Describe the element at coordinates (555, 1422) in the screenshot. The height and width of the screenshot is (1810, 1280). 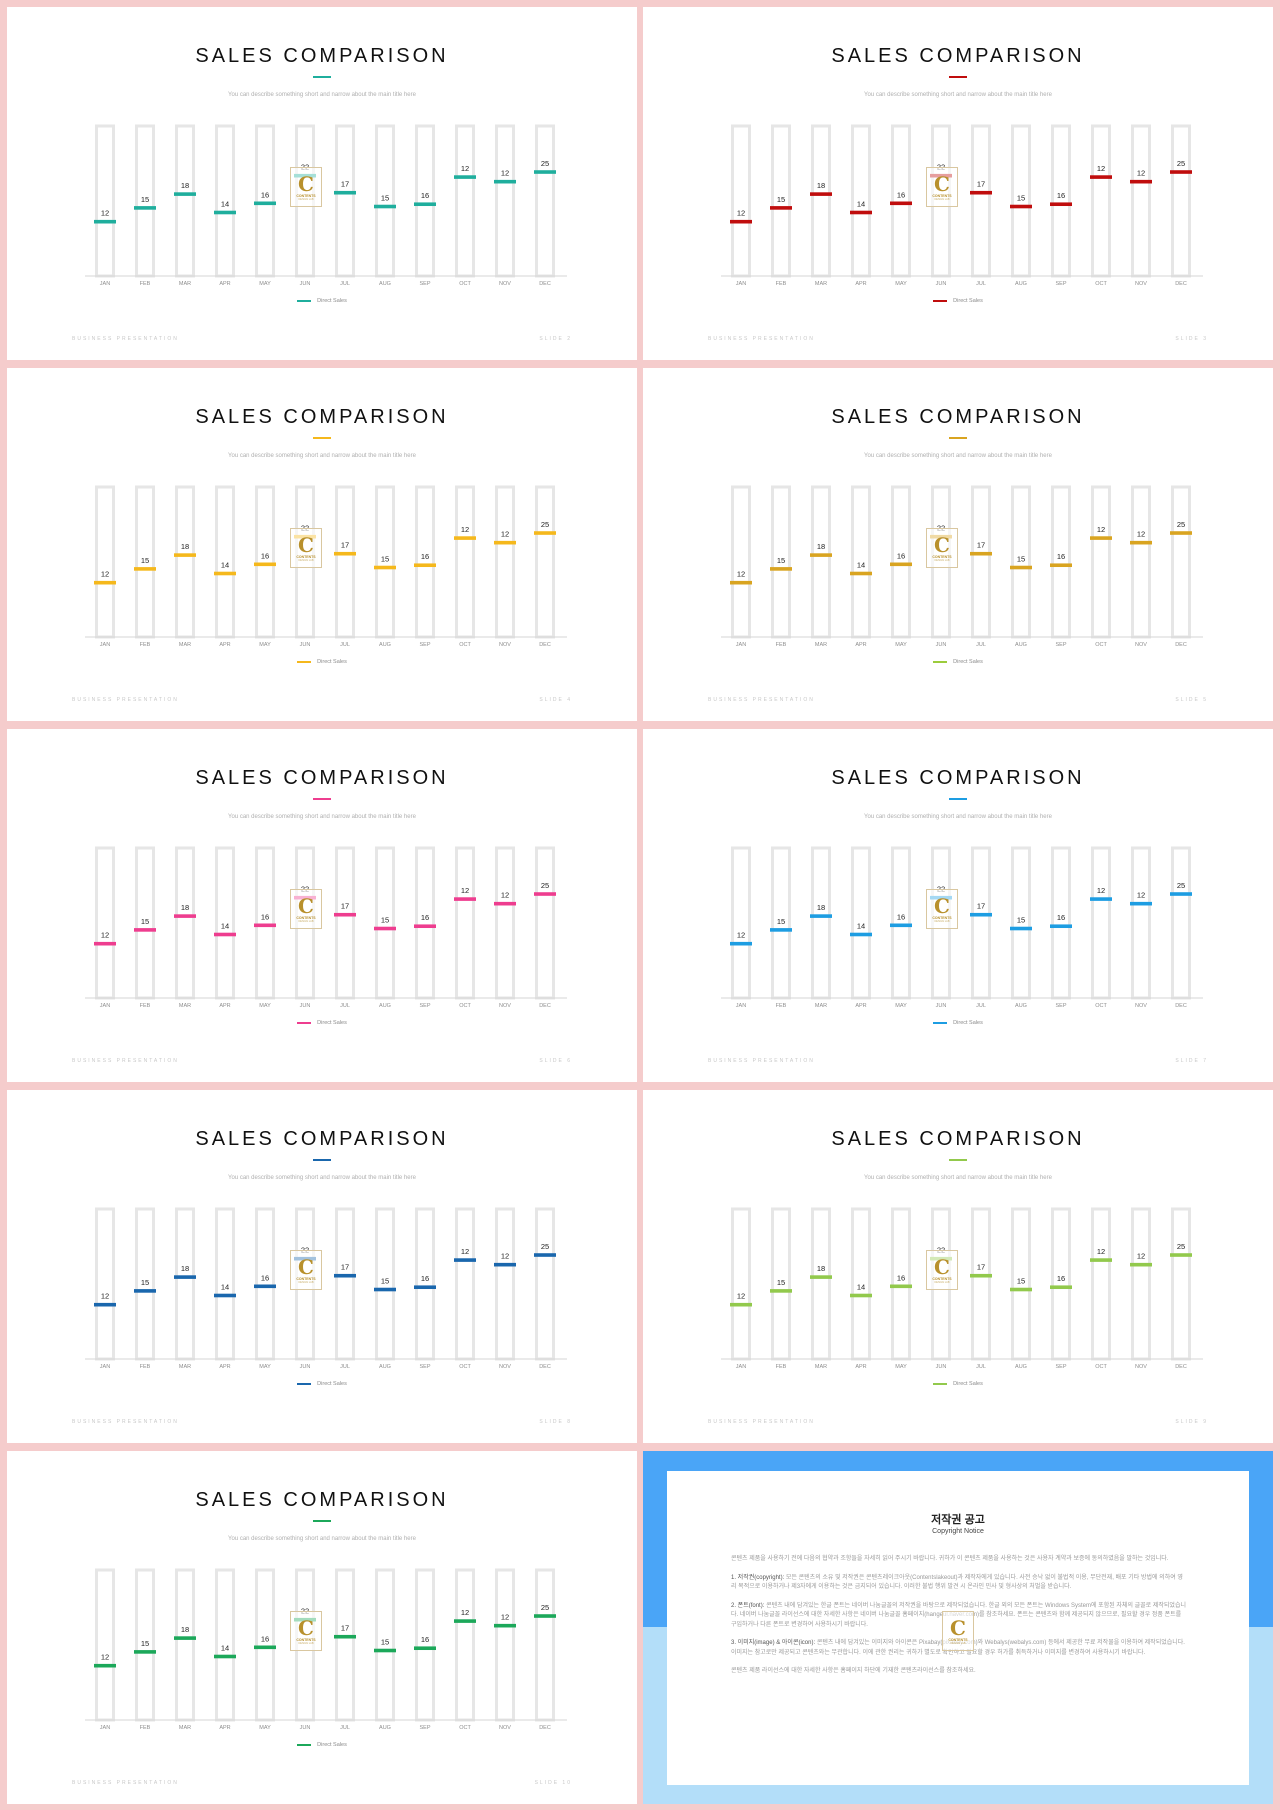
I see `slide-number-label: SLIDE 8` at that location.